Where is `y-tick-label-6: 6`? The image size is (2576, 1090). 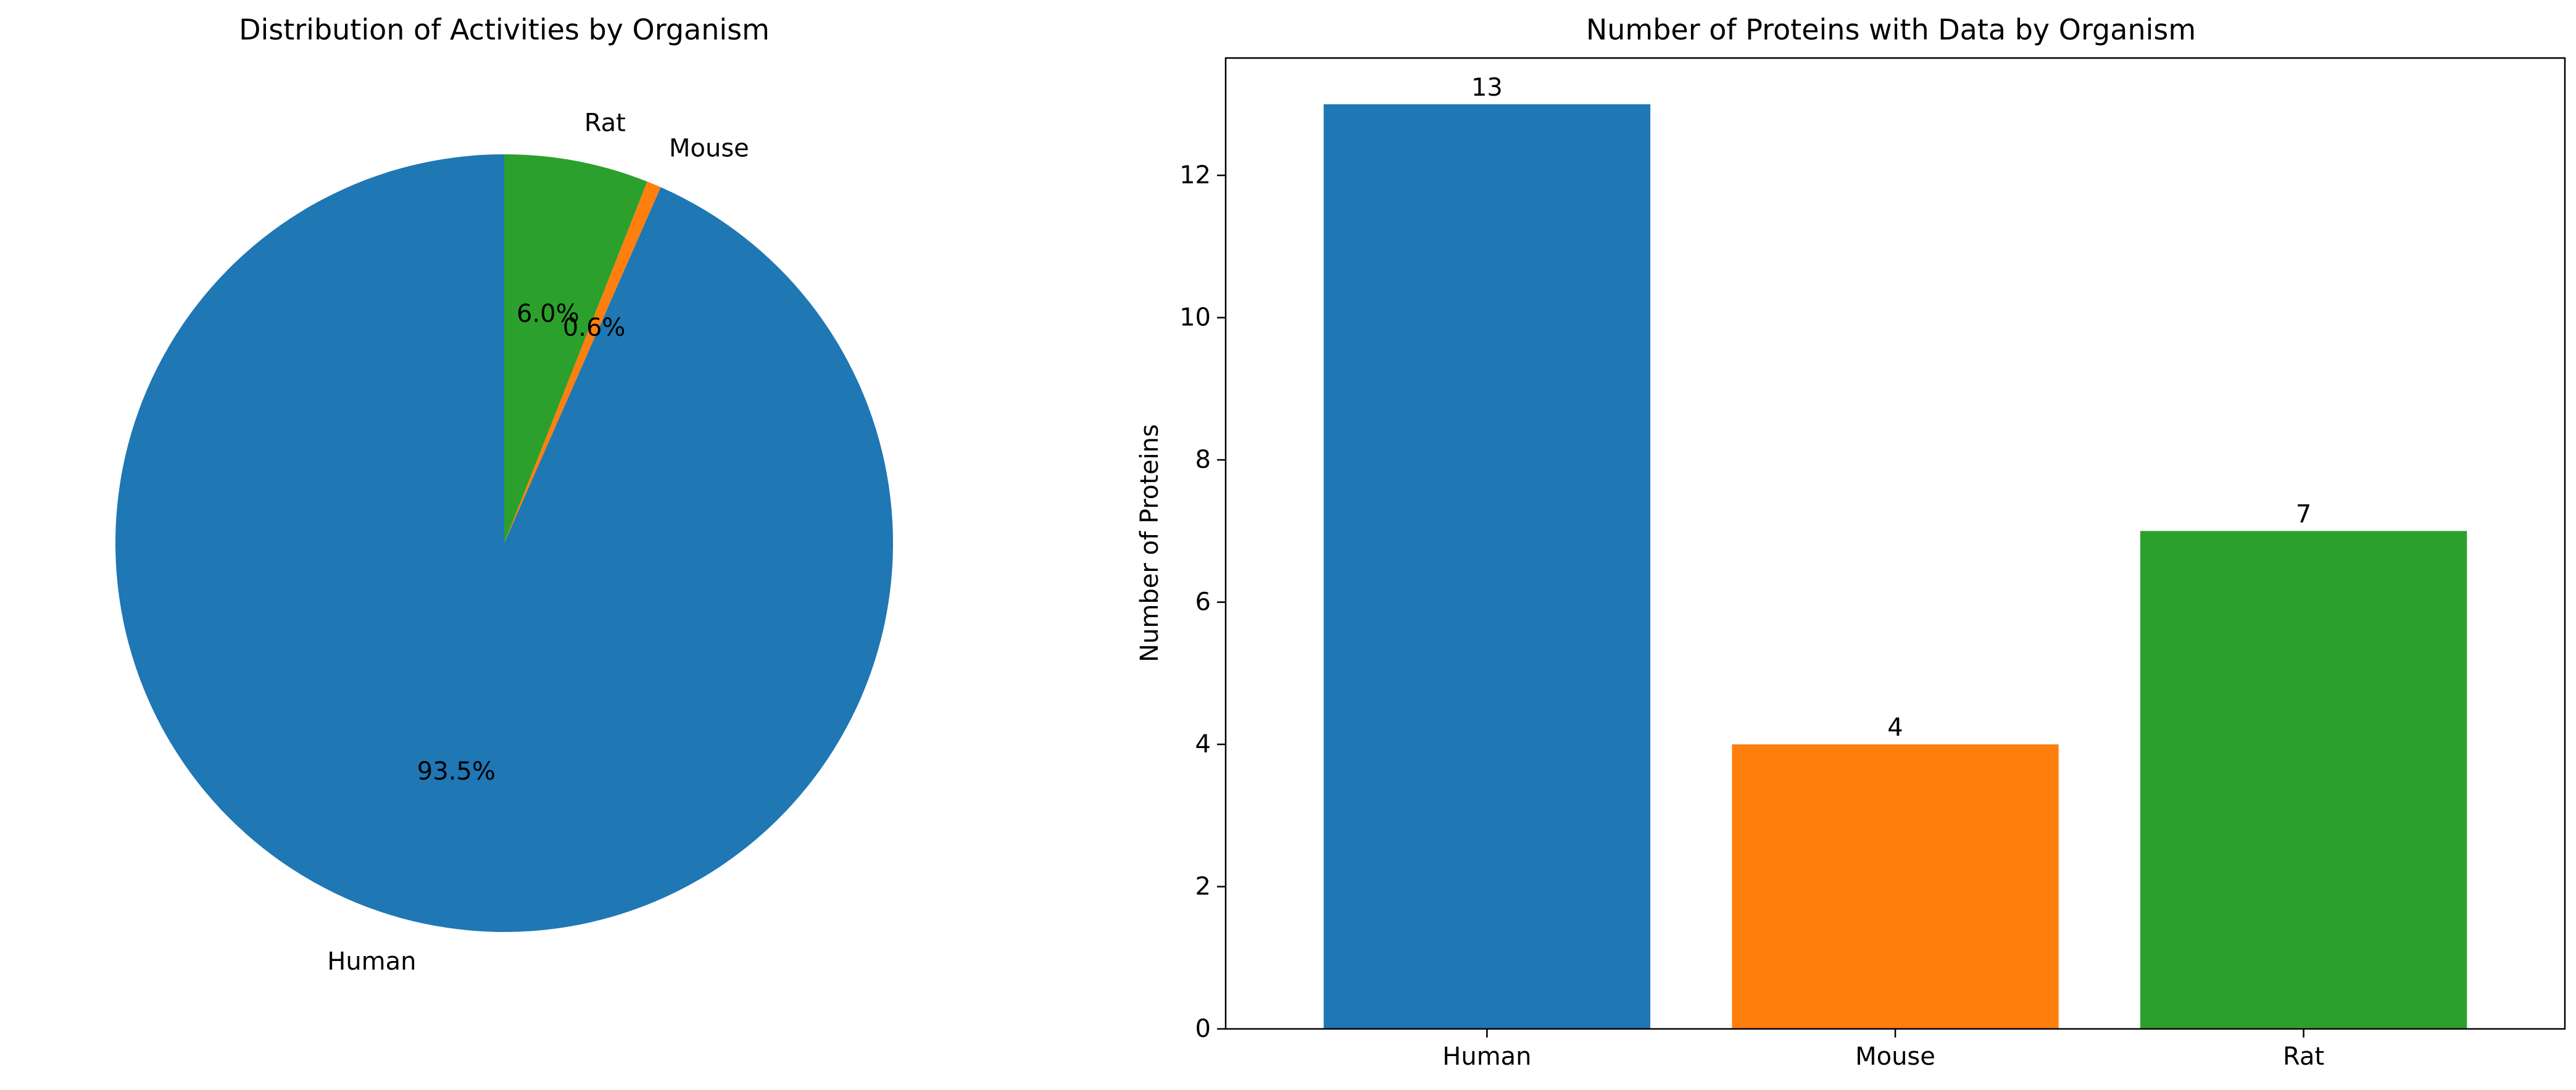 y-tick-label-6: 6 is located at coordinates (1203, 602).